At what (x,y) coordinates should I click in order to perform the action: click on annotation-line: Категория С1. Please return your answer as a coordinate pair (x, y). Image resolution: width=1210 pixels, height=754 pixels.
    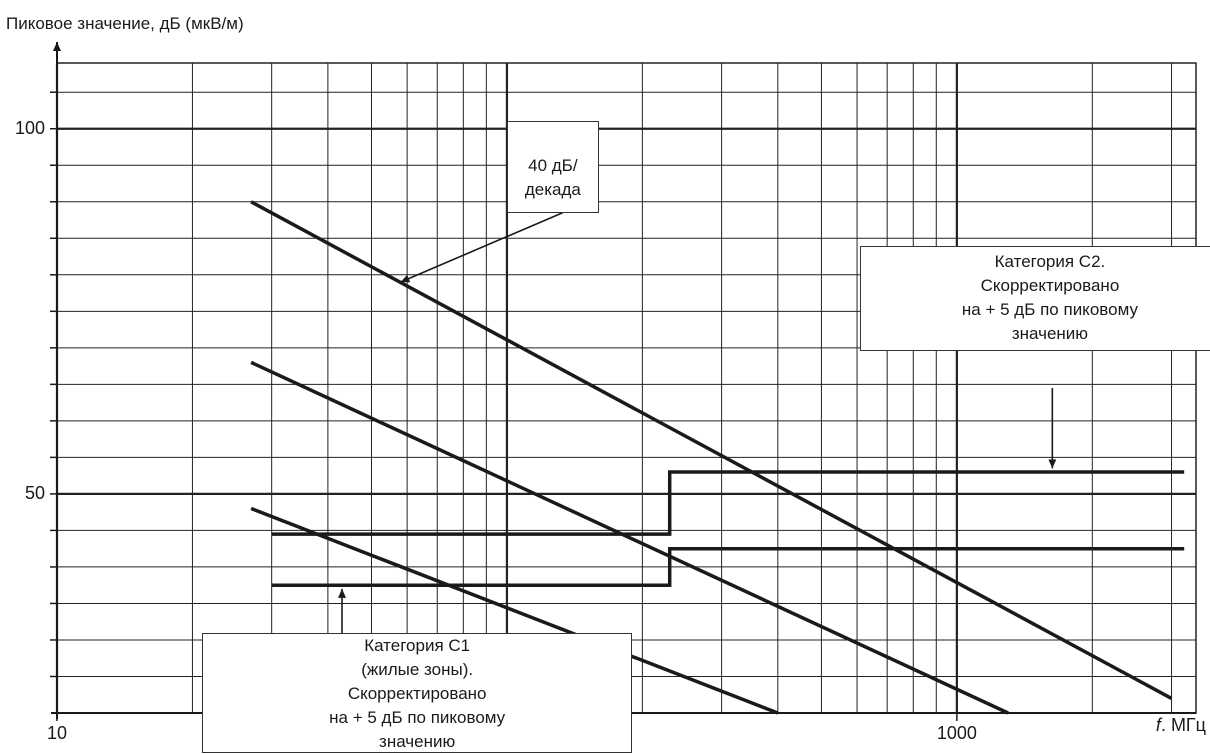
    Looking at the image, I should click on (417, 645).